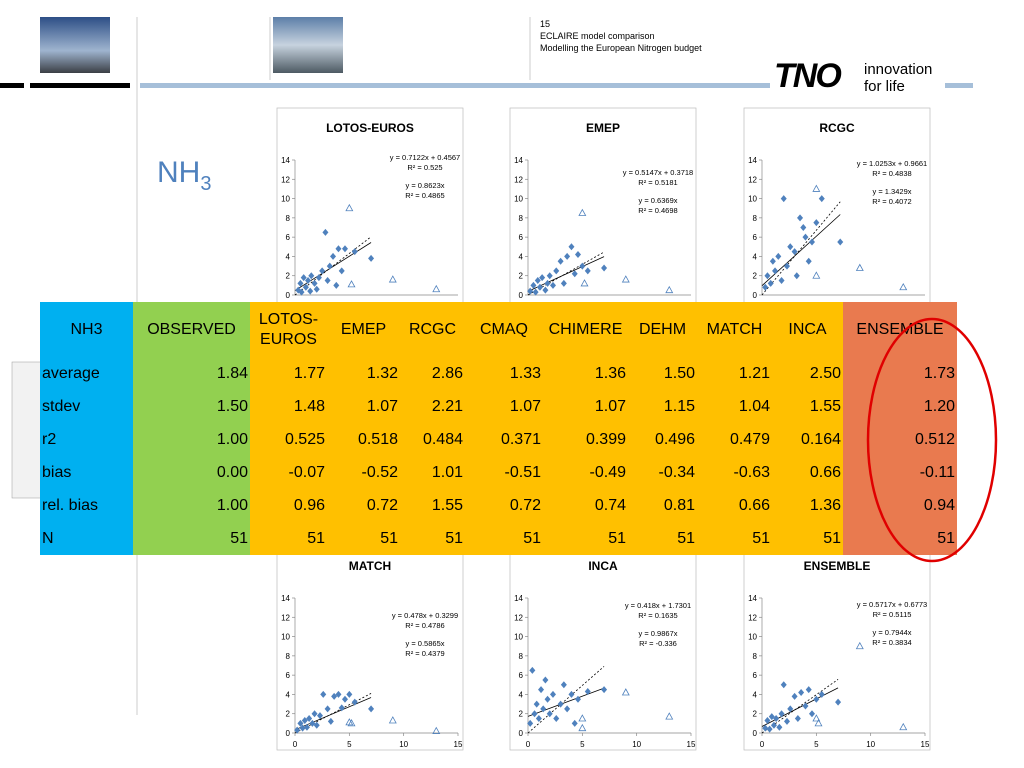  I want to click on table-cell: 1.36, so click(807, 505).